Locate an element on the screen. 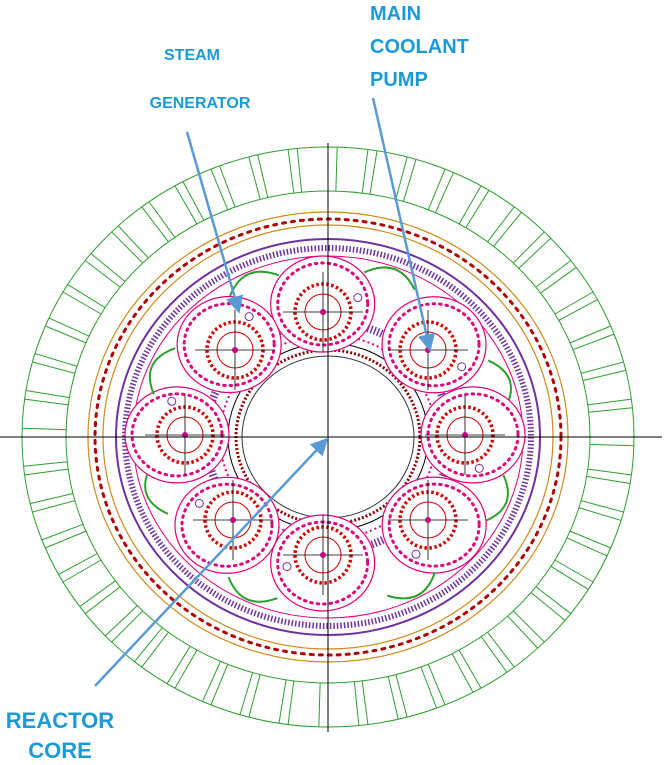 The height and width of the screenshot is (765, 666). label: CORE is located at coordinates (60, 750).